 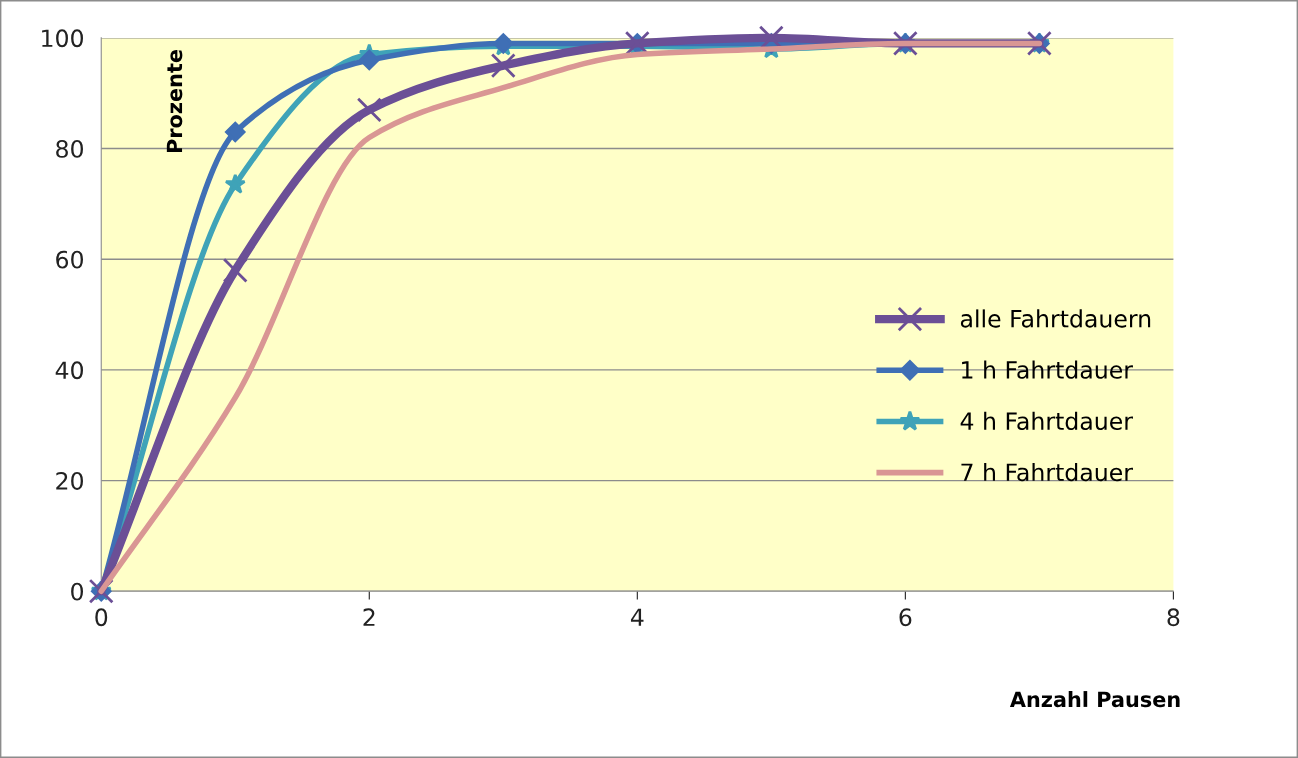 I want to click on x-axis-title: Anzahl Pausen, so click(x=1094, y=699).